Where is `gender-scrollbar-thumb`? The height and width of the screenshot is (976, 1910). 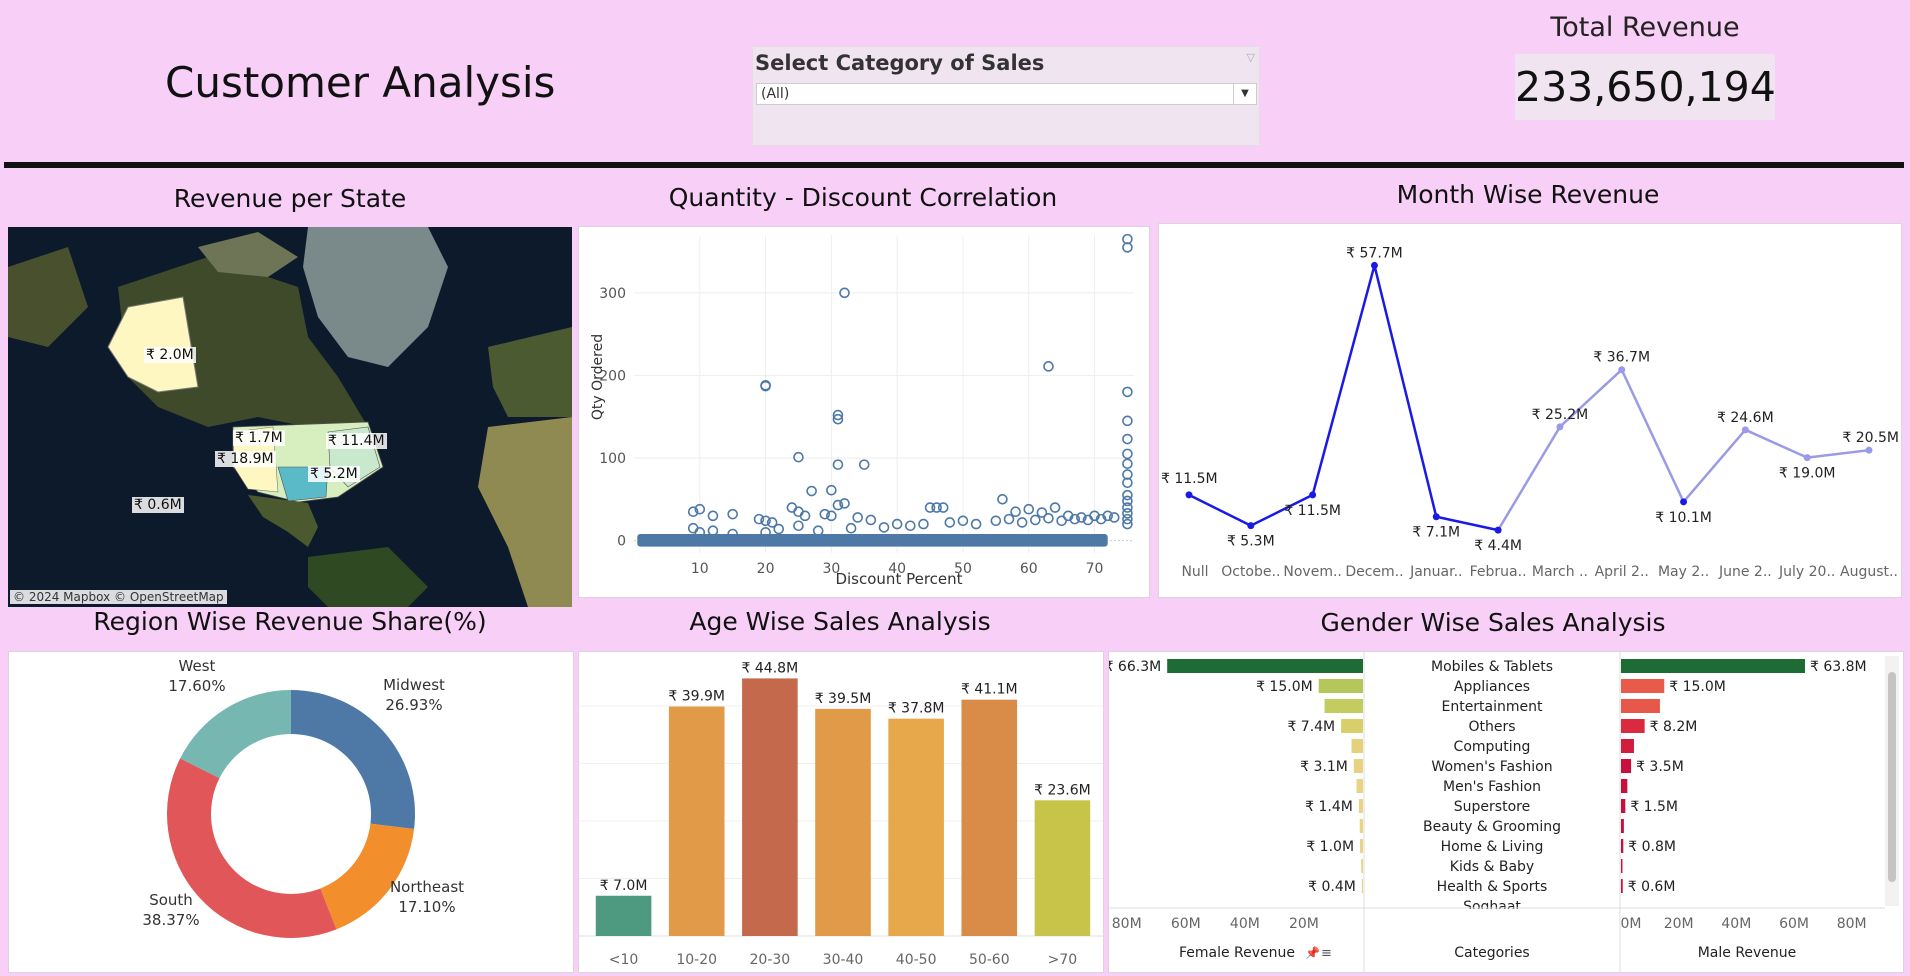 gender-scrollbar-thumb is located at coordinates (1892, 777).